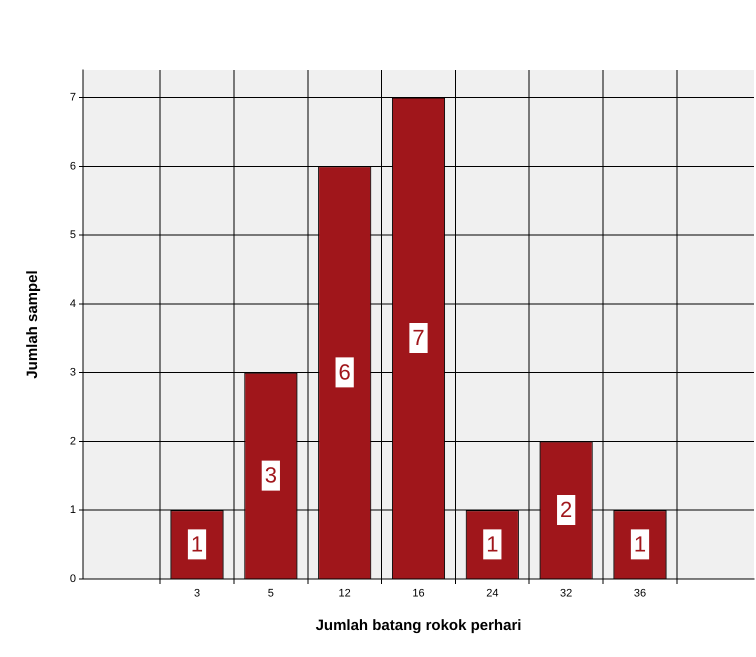 The image size is (756, 657). Describe the element at coordinates (419, 625) in the screenshot. I see `x-axis-title: Jumlah batang rokok perhari` at that location.